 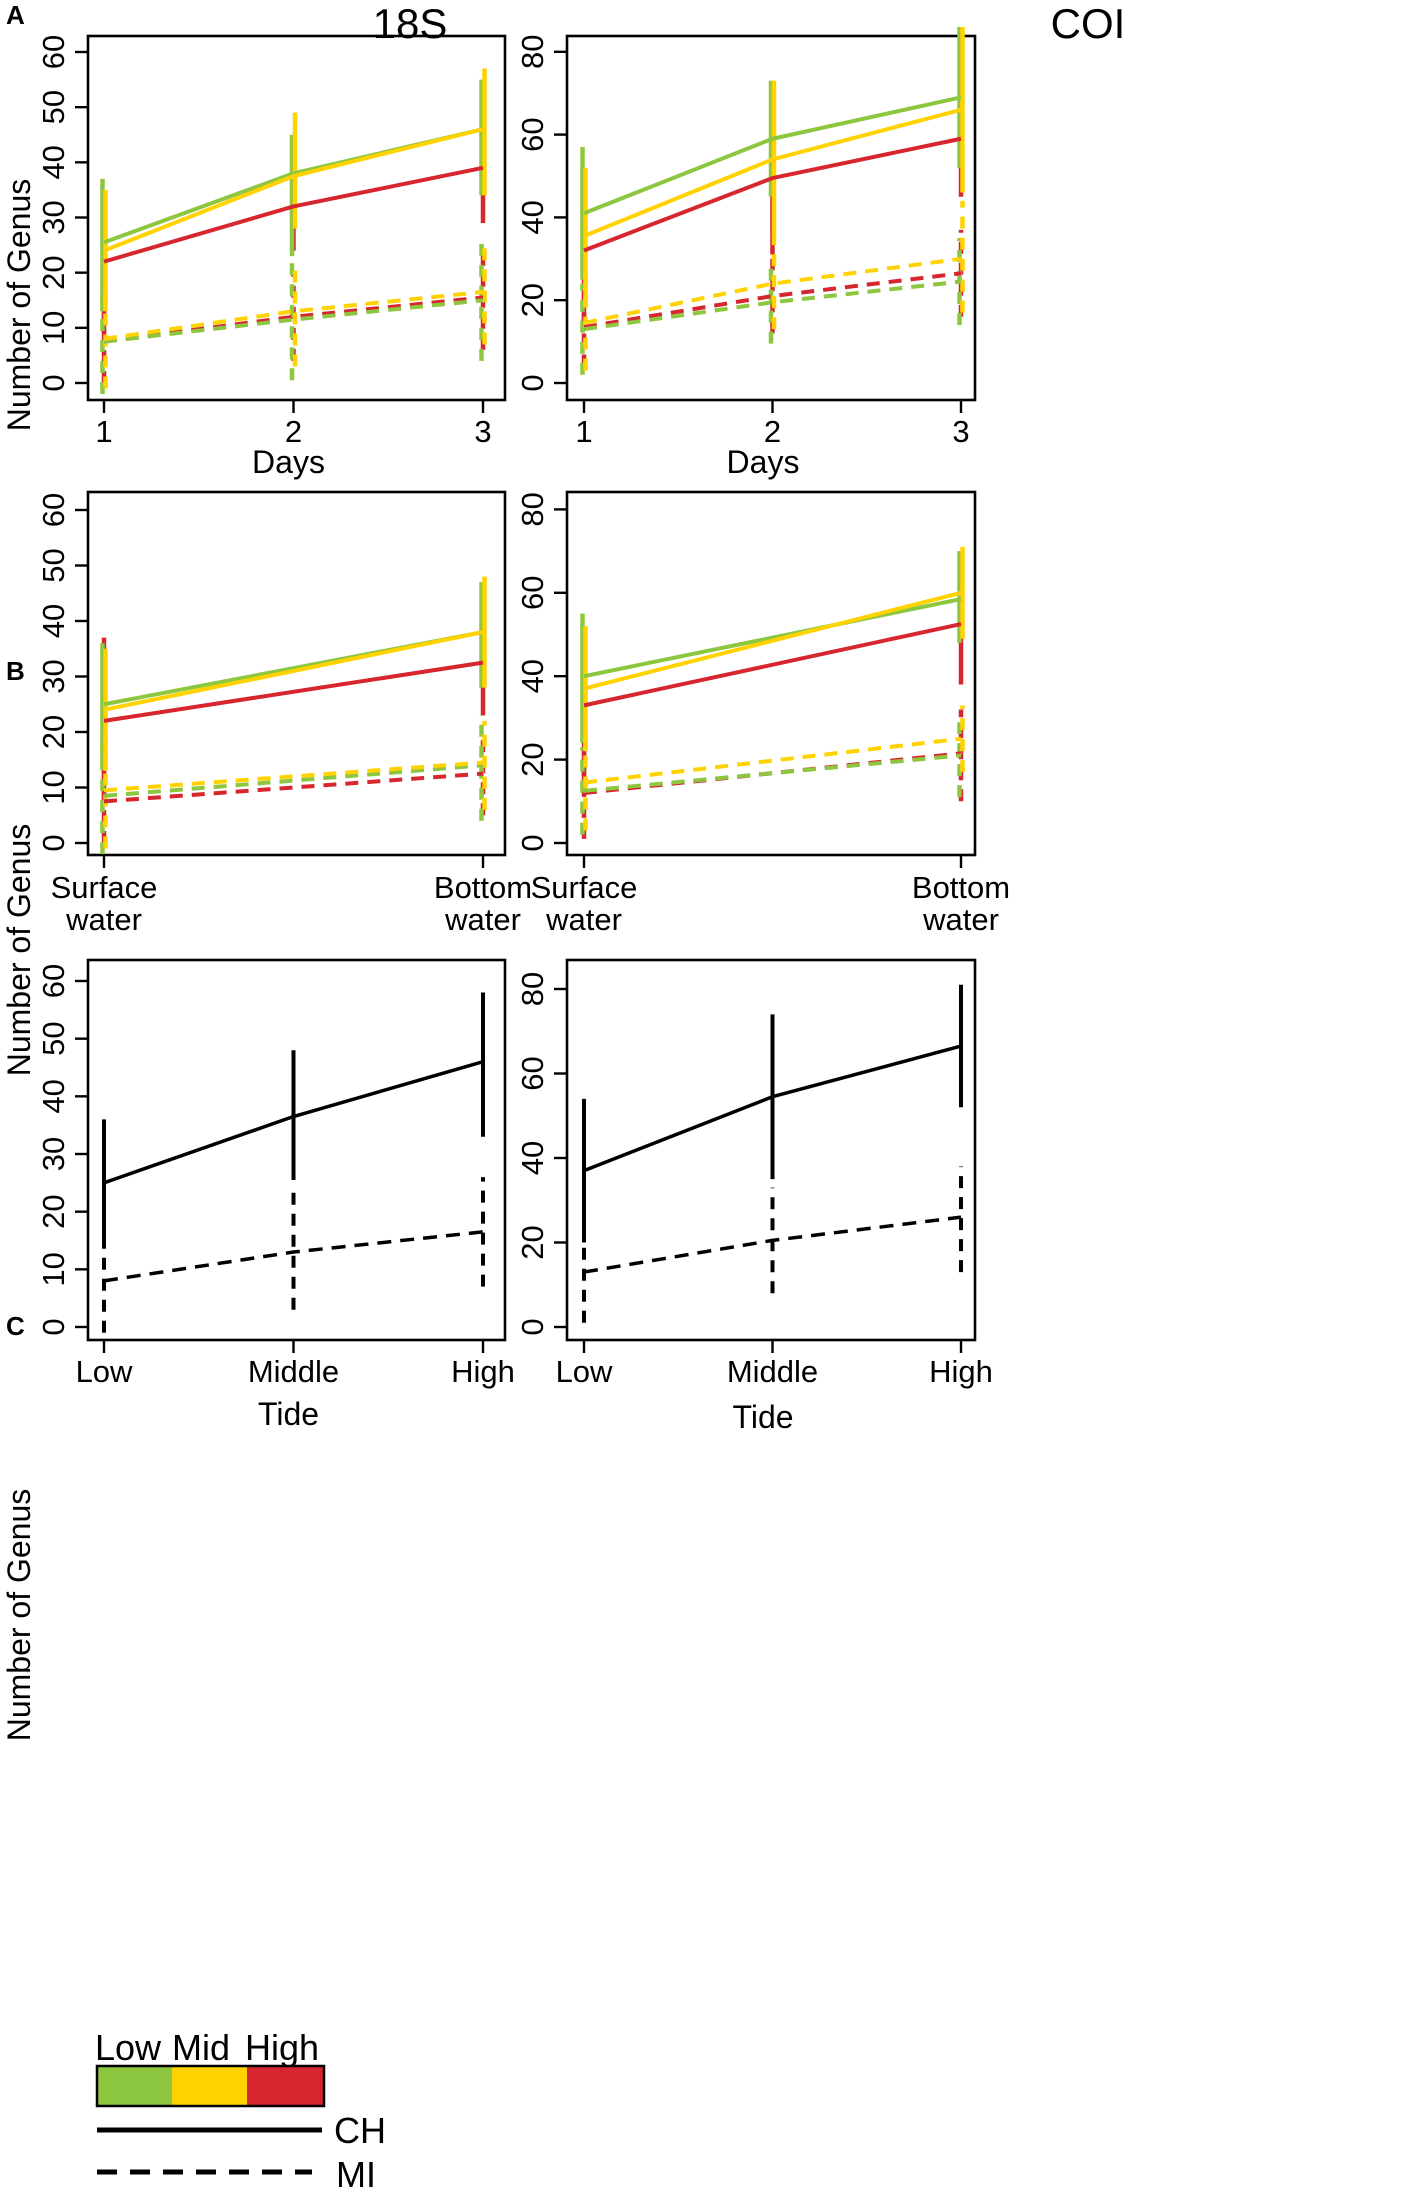 What do you see at coordinates (15, 671) in the screenshot?
I see `panel-letter-b: B` at bounding box center [15, 671].